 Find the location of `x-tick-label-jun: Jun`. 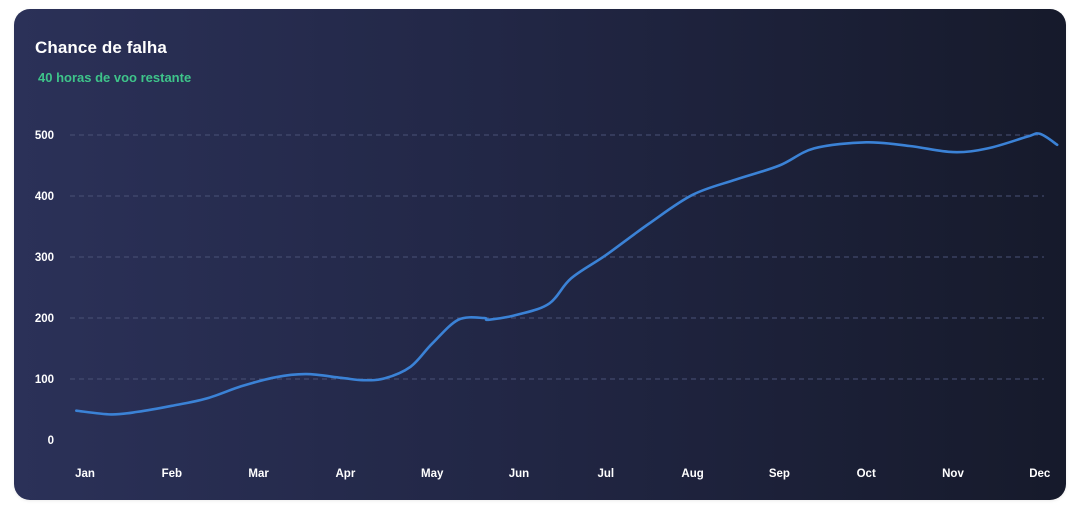

x-tick-label-jun: Jun is located at coordinates (519, 474).